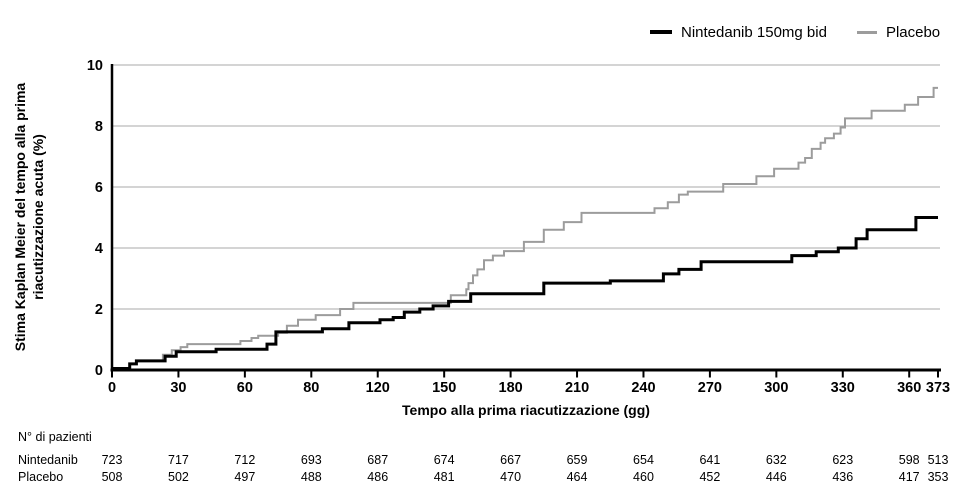  Describe the element at coordinates (577, 460) in the screenshot. I see `at-risk-count: 659` at that location.